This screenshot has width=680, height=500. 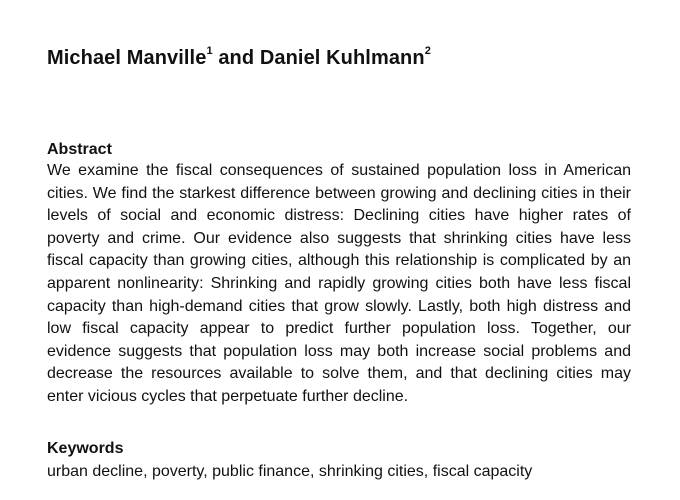 What do you see at coordinates (427, 51) in the screenshot?
I see `affiliation-marker: 2` at bounding box center [427, 51].